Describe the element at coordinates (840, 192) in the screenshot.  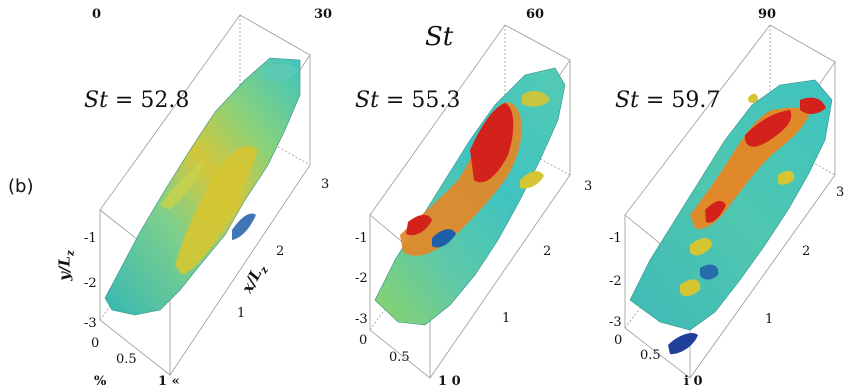
I see `panel-3-x-tick-3: 3` at that location.